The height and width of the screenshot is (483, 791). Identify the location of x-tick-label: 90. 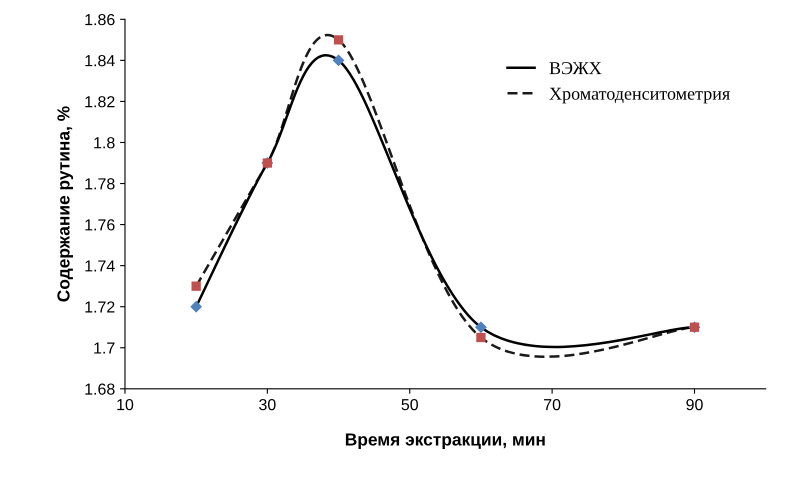
(694, 404).